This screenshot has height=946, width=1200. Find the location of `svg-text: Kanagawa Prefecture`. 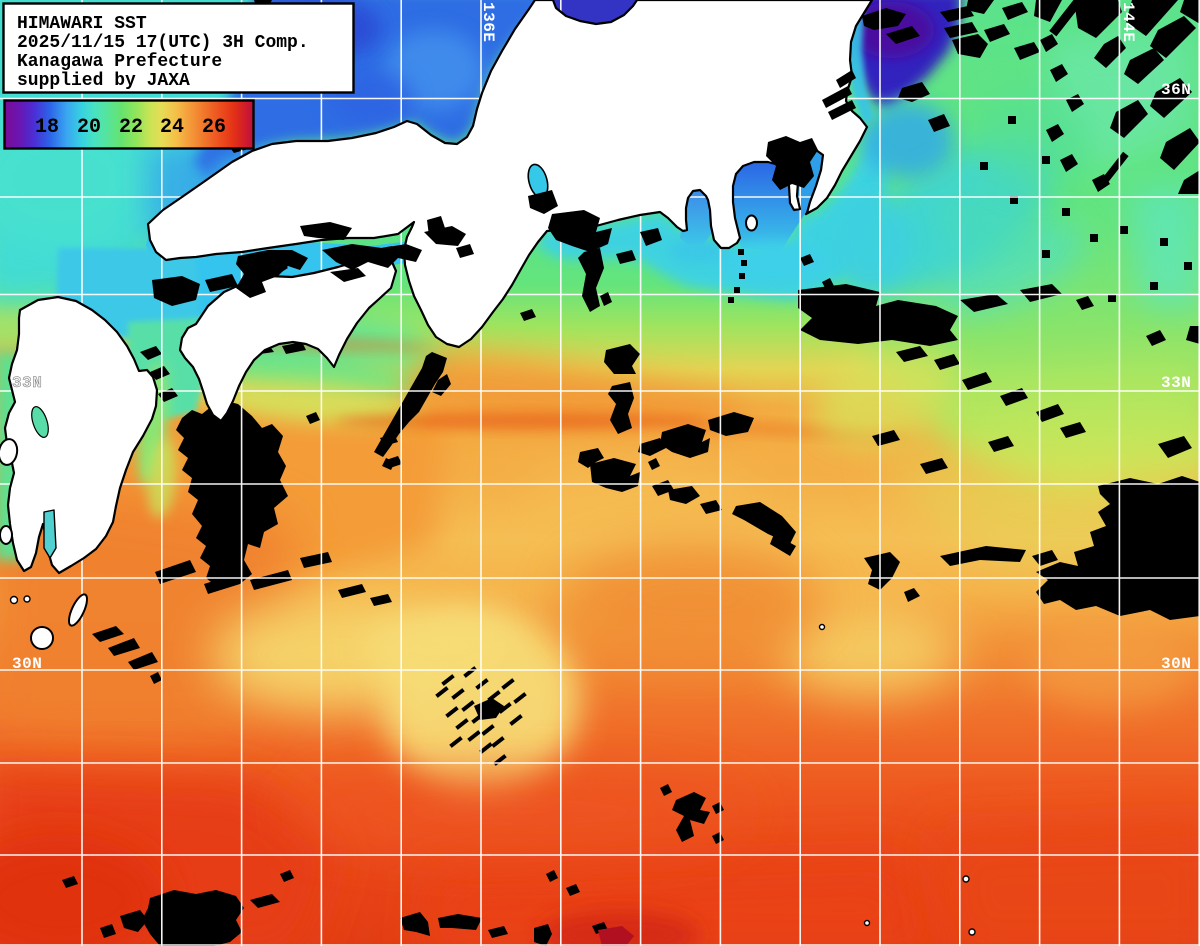

svg-text: Kanagawa Prefecture is located at coordinates (119, 62).